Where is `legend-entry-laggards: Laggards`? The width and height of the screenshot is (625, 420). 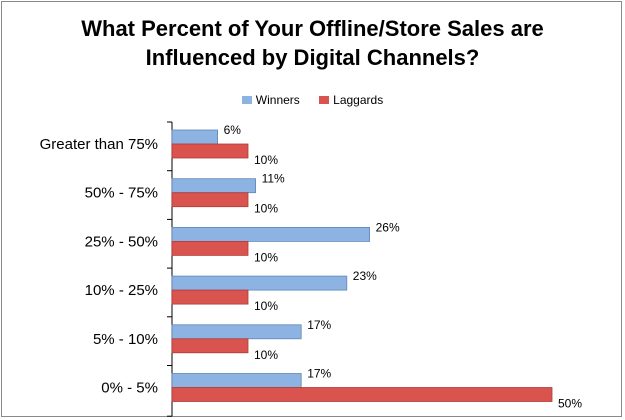
legend-entry-laggards: Laggards is located at coordinates (351, 100).